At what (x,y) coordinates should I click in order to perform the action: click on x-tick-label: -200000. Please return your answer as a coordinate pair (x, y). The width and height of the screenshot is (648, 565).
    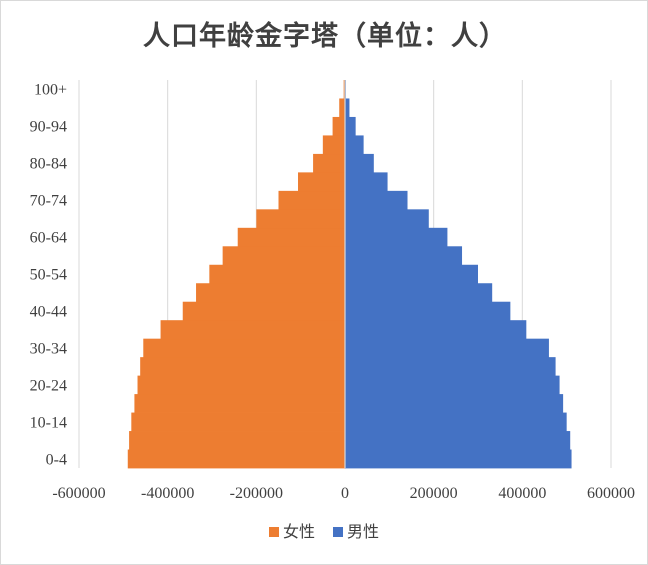
    Looking at the image, I should click on (256, 493).